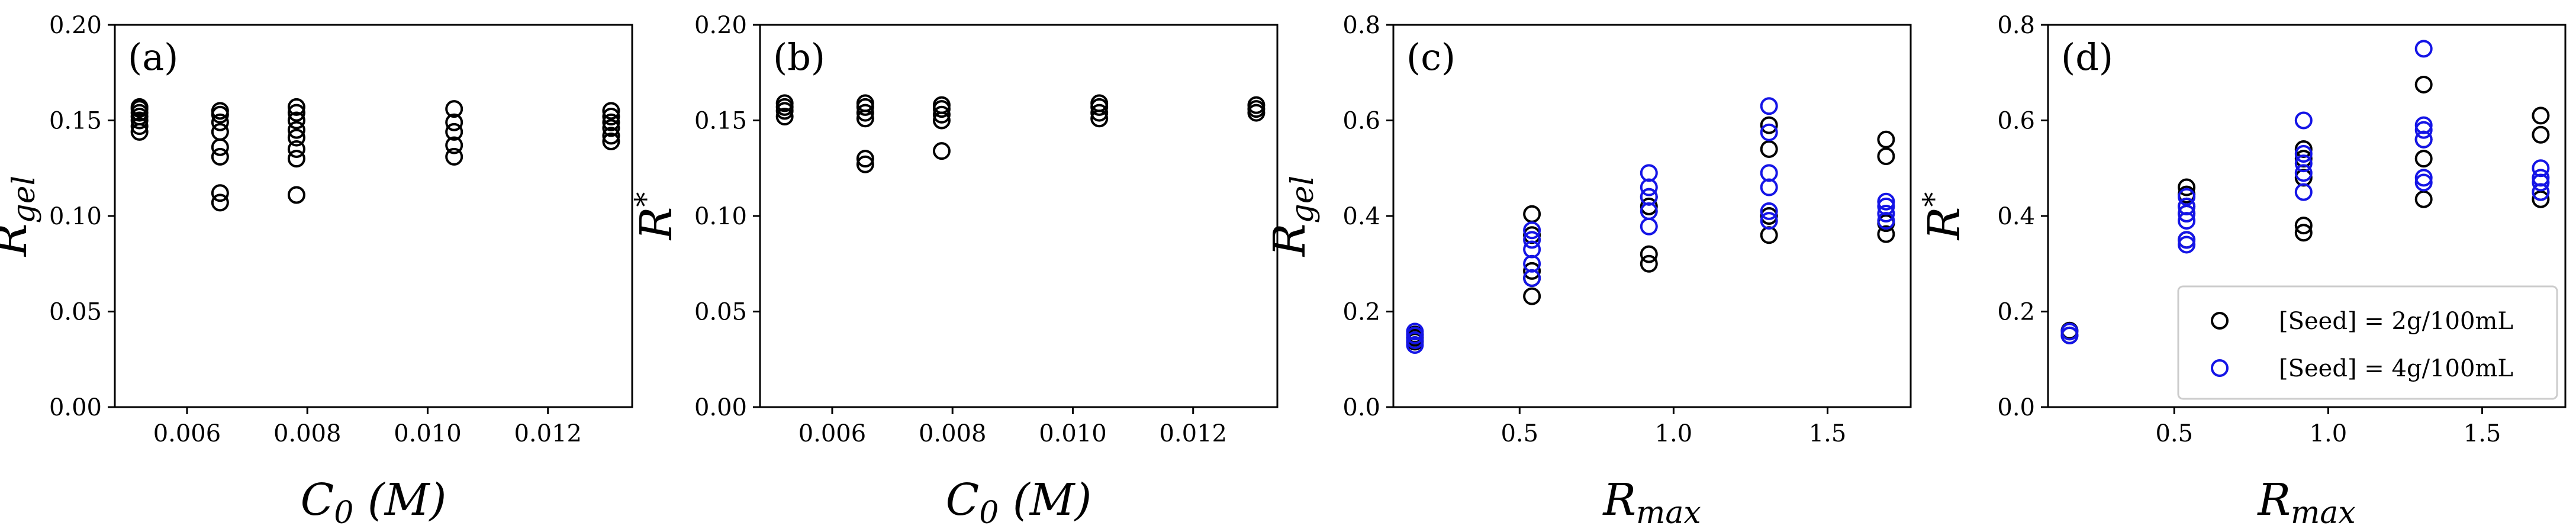 The height and width of the screenshot is (529, 2576). I want to click on x-axis-label: C0 (M), so click(374, 502).